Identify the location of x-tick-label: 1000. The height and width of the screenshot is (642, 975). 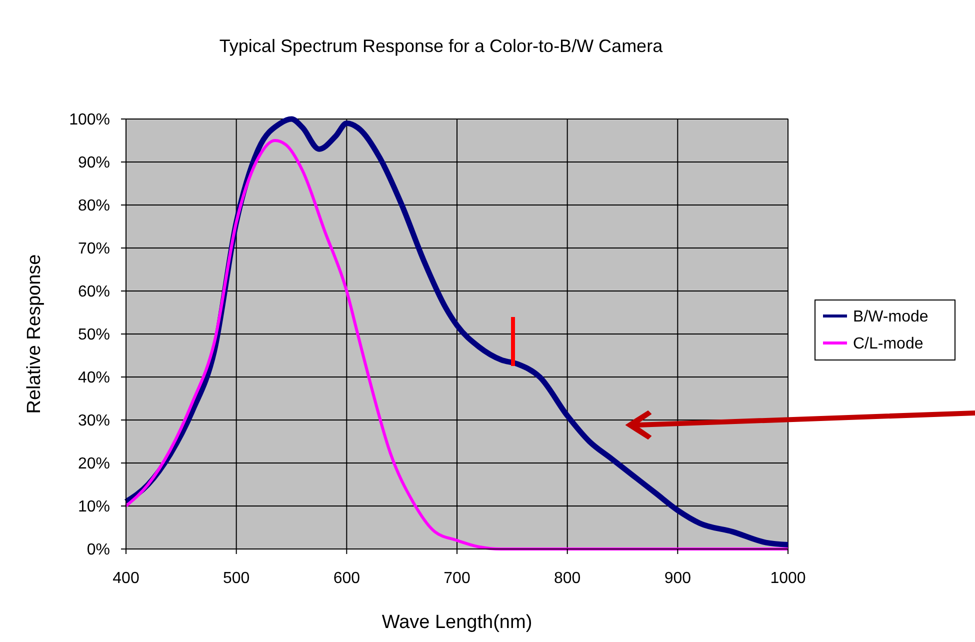
(788, 578).